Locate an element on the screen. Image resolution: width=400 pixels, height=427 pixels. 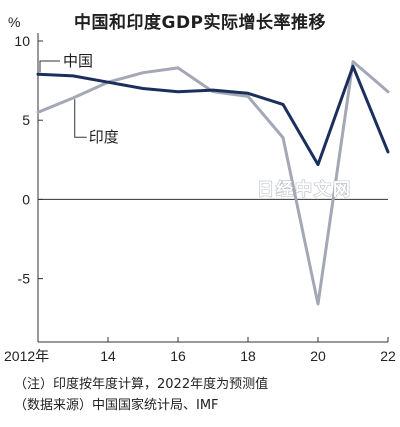
y-tick-label: -5 is located at coordinates (24, 279).